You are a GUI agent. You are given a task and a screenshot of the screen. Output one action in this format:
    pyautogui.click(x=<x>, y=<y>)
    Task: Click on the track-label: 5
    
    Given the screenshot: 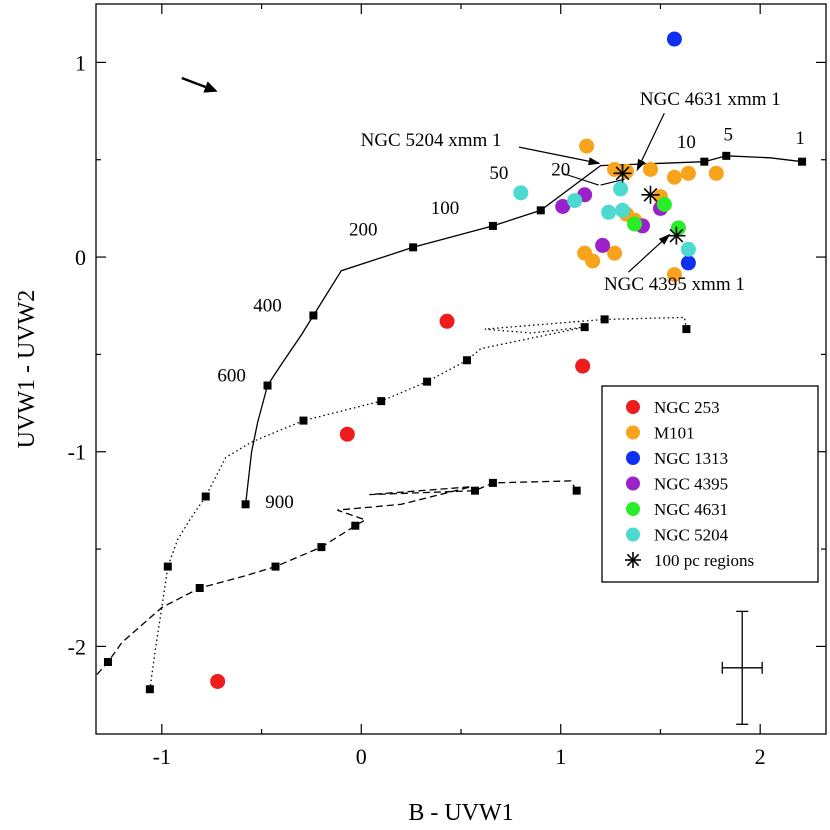 What is the action you would take?
    pyautogui.click(x=729, y=134)
    